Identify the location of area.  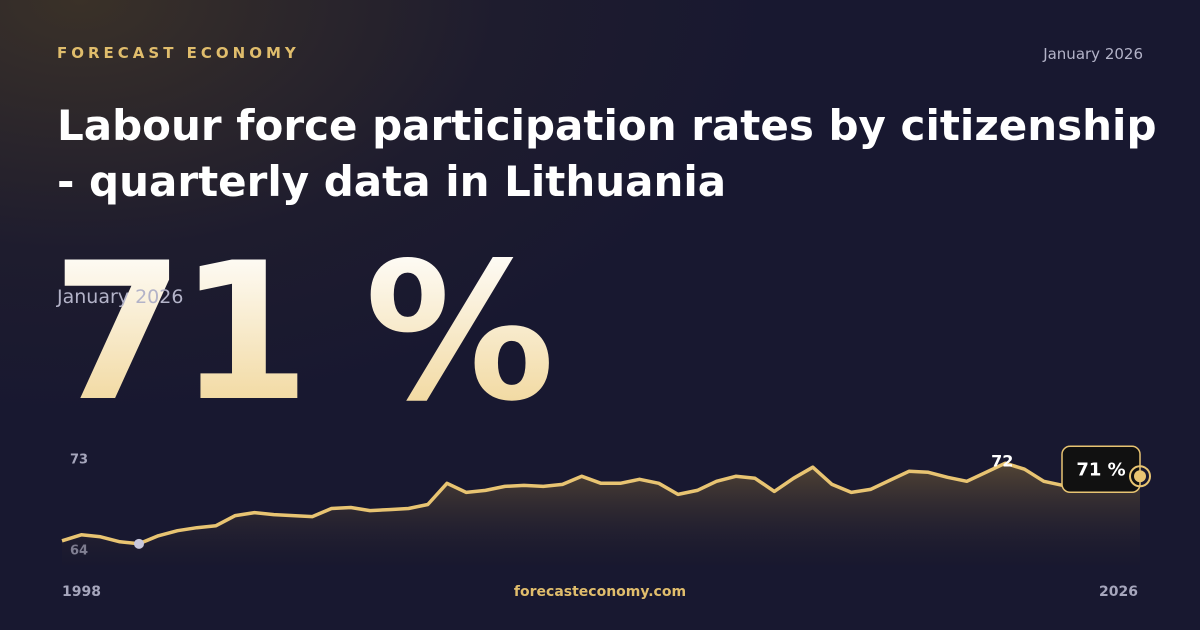
(601, 514).